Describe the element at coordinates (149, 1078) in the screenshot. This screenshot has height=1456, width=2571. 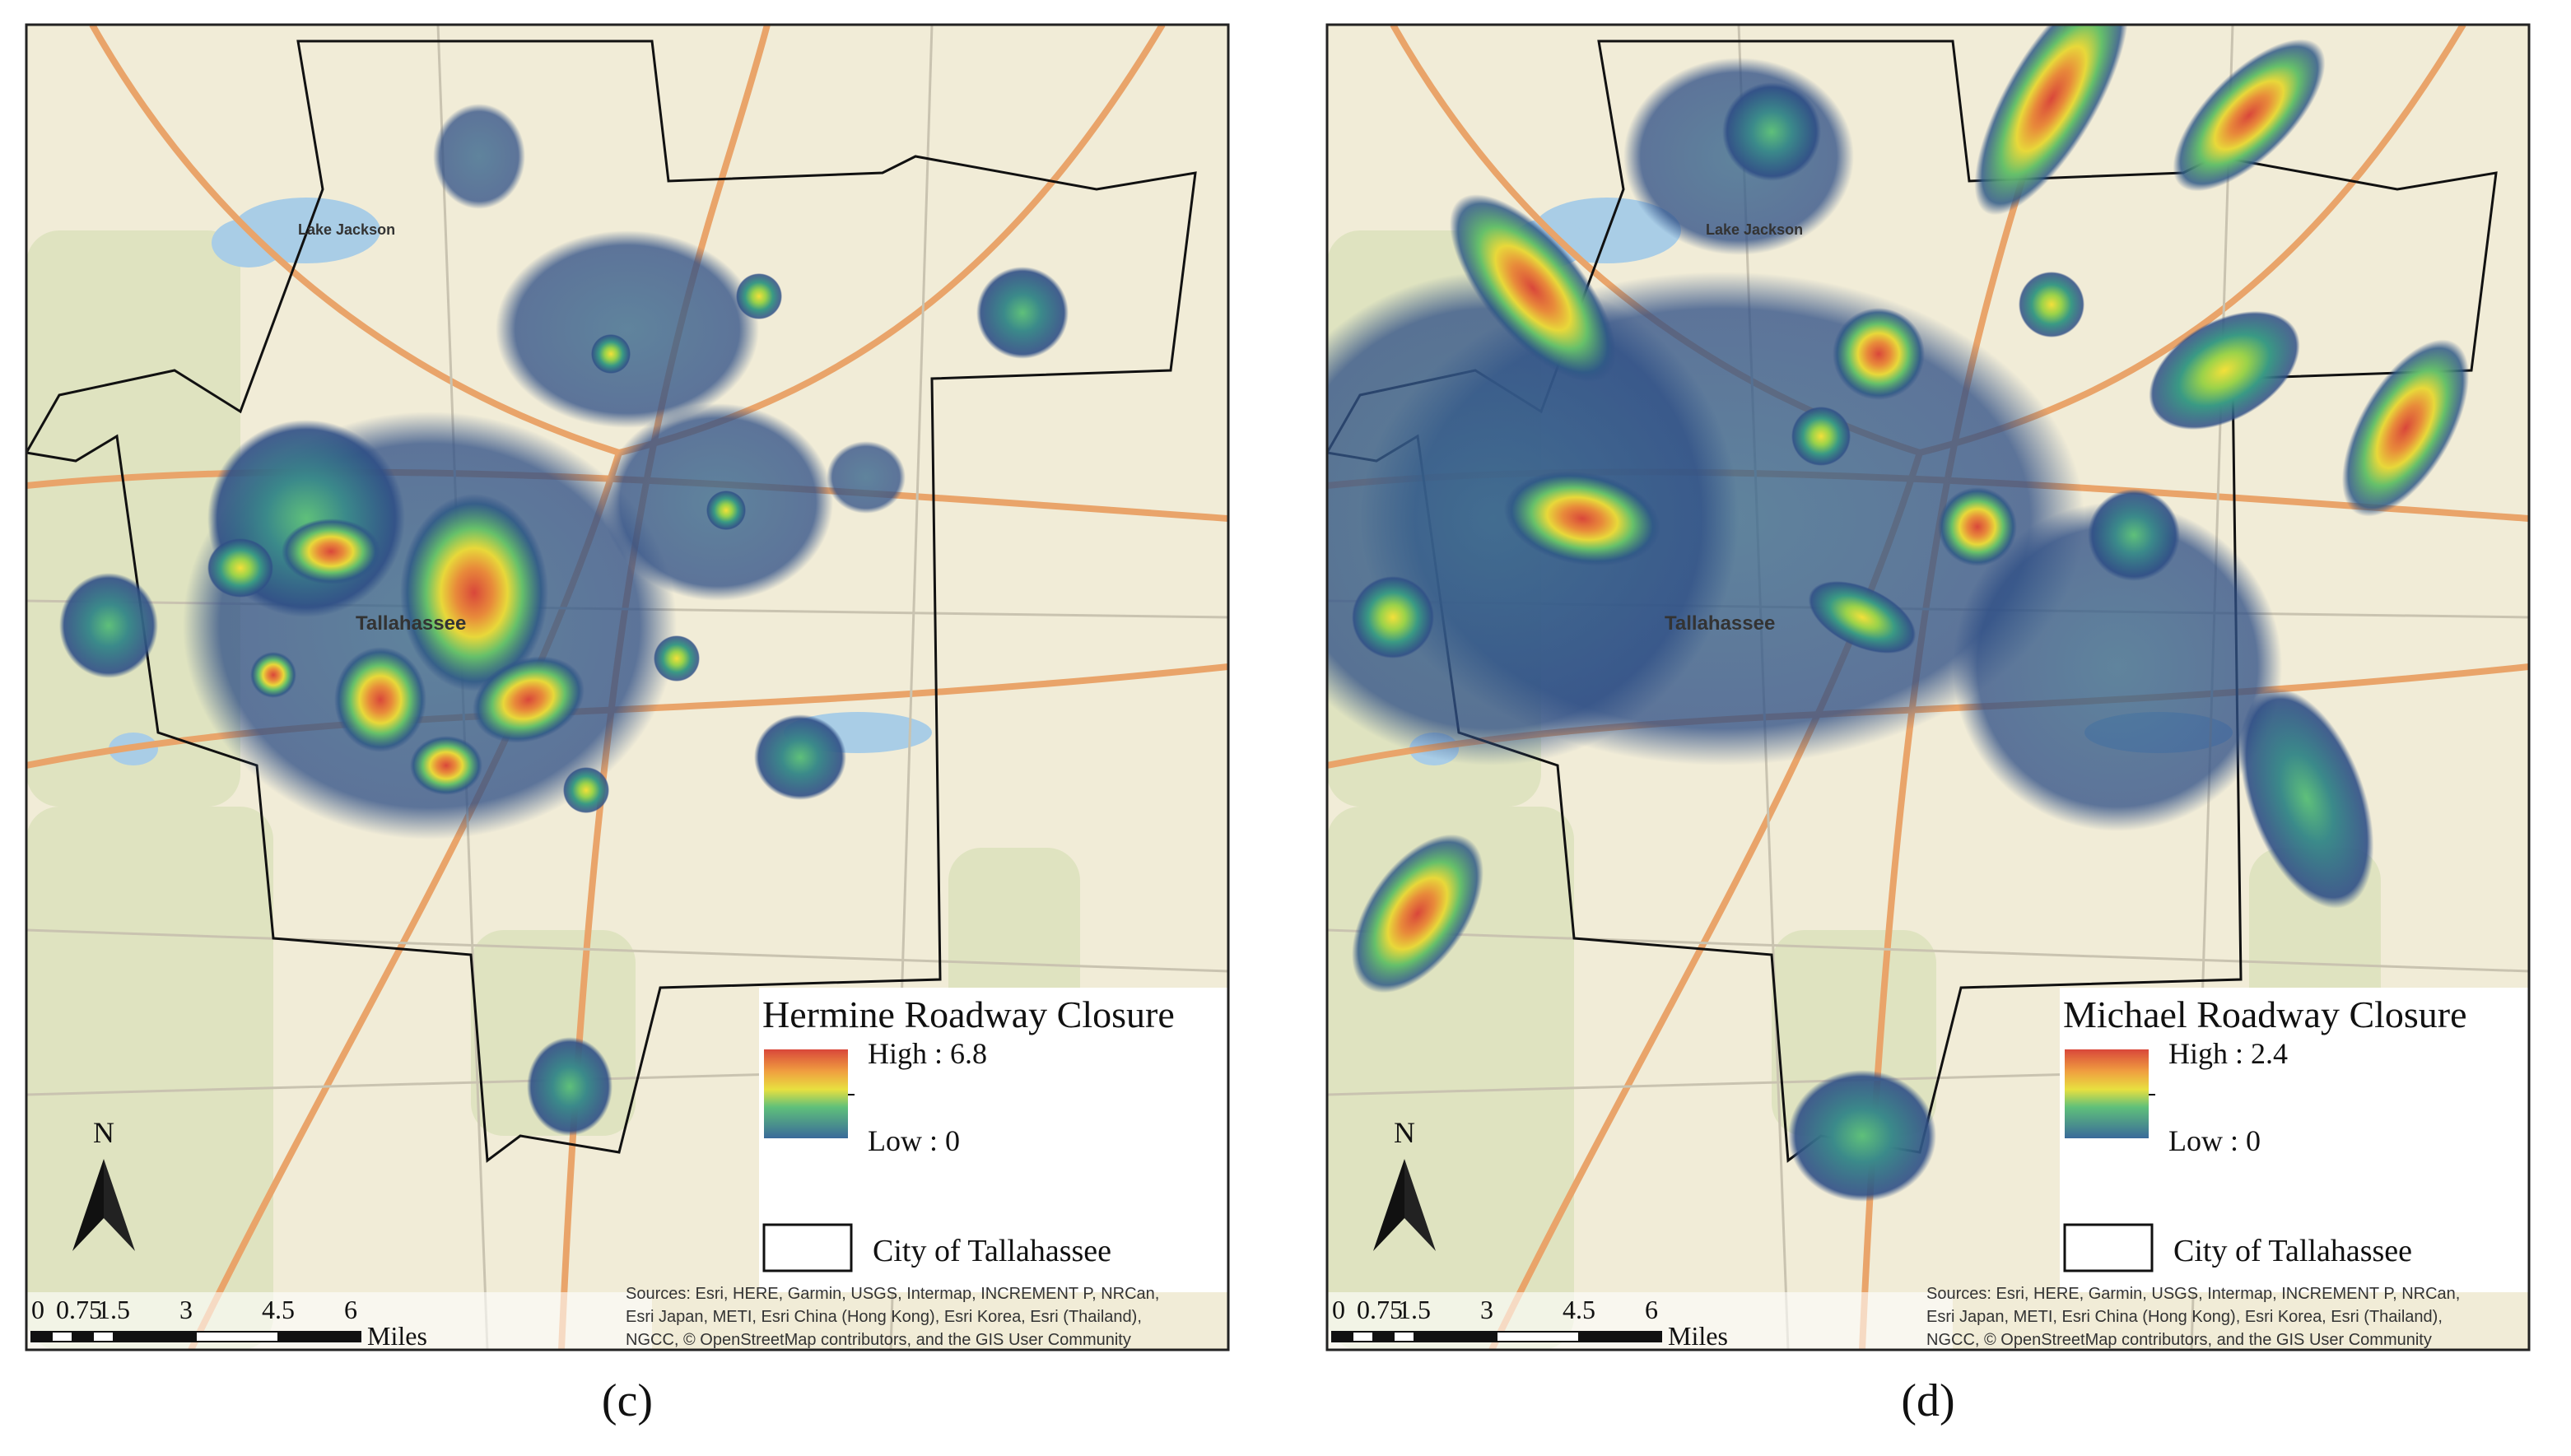
I see `forest-area` at that location.